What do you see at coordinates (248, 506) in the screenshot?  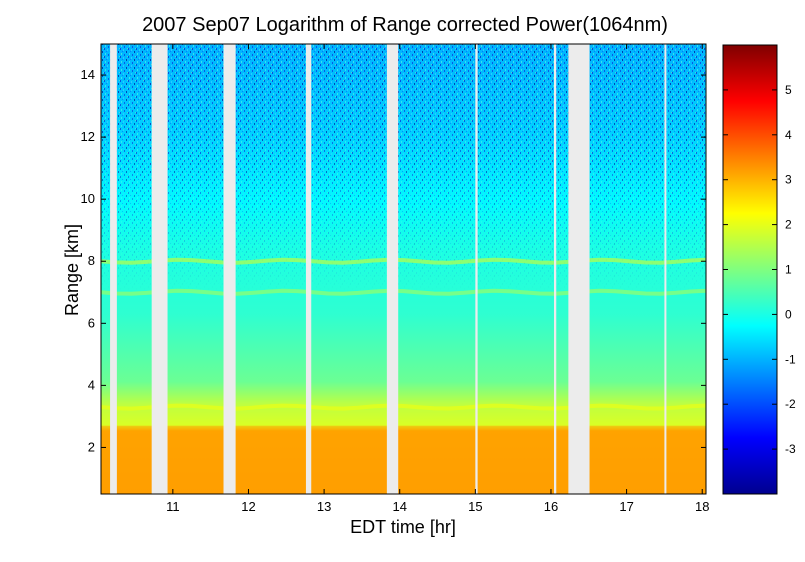 I see `x-tick-label: 12` at bounding box center [248, 506].